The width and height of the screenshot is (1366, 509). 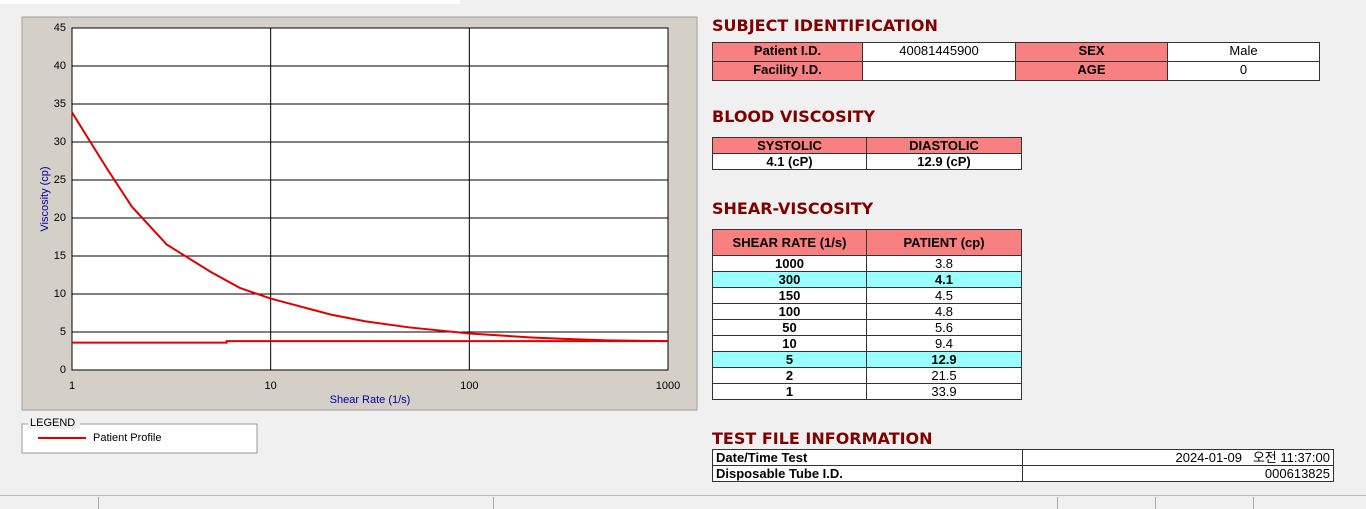 What do you see at coordinates (944, 343) in the screenshot?
I see `cell: 9.4` at bounding box center [944, 343].